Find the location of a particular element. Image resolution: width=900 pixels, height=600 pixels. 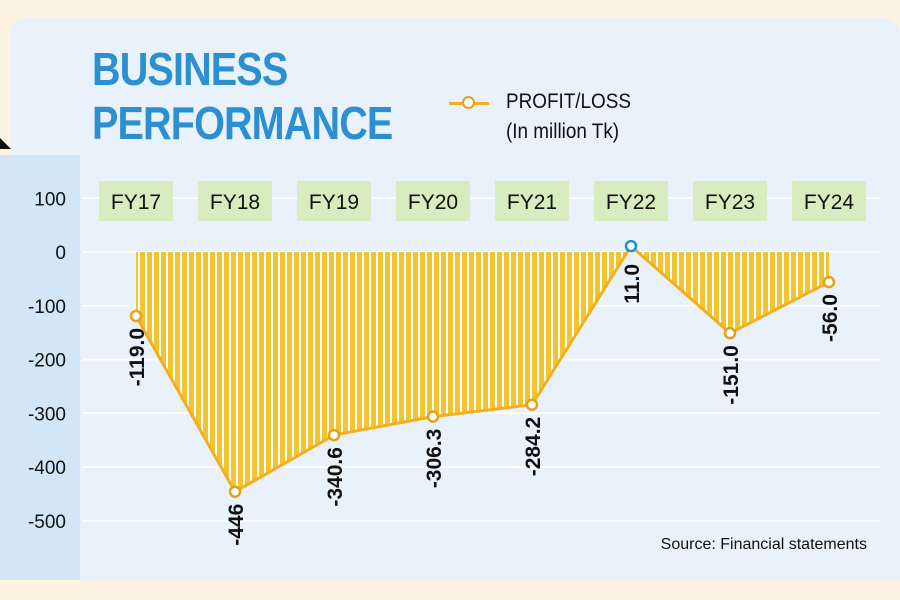

y-axis-strip is located at coordinates (40, 367).